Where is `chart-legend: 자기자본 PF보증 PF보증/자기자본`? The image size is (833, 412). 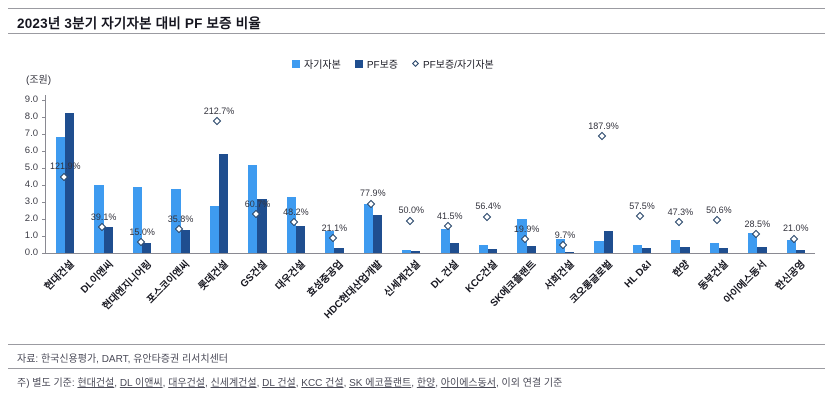
chart-legend: 자기자본 PF보증 PF보증/자기자본 is located at coordinates (393, 63).